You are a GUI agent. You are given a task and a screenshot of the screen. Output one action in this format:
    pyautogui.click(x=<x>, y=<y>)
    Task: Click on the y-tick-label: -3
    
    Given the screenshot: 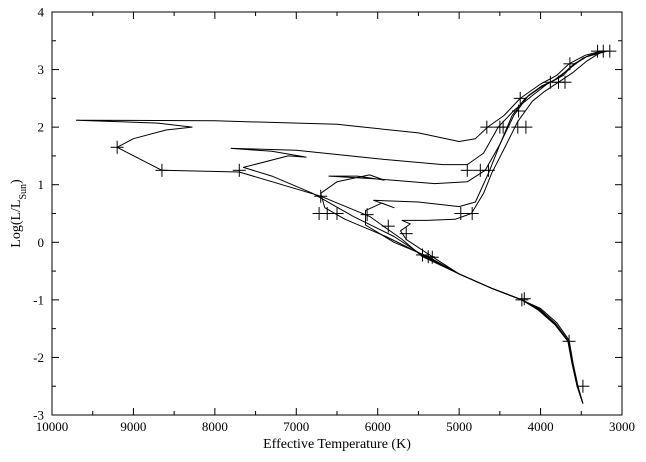 What is the action you would take?
    pyautogui.click(x=38, y=415)
    